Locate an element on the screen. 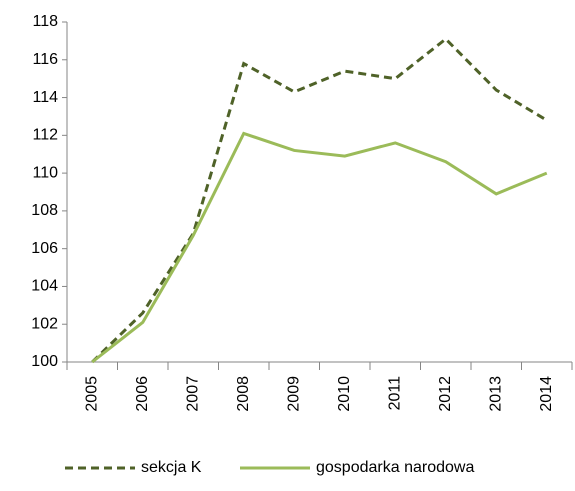 The height and width of the screenshot is (491, 575). x-tick-label: 2006 is located at coordinates (142, 394).